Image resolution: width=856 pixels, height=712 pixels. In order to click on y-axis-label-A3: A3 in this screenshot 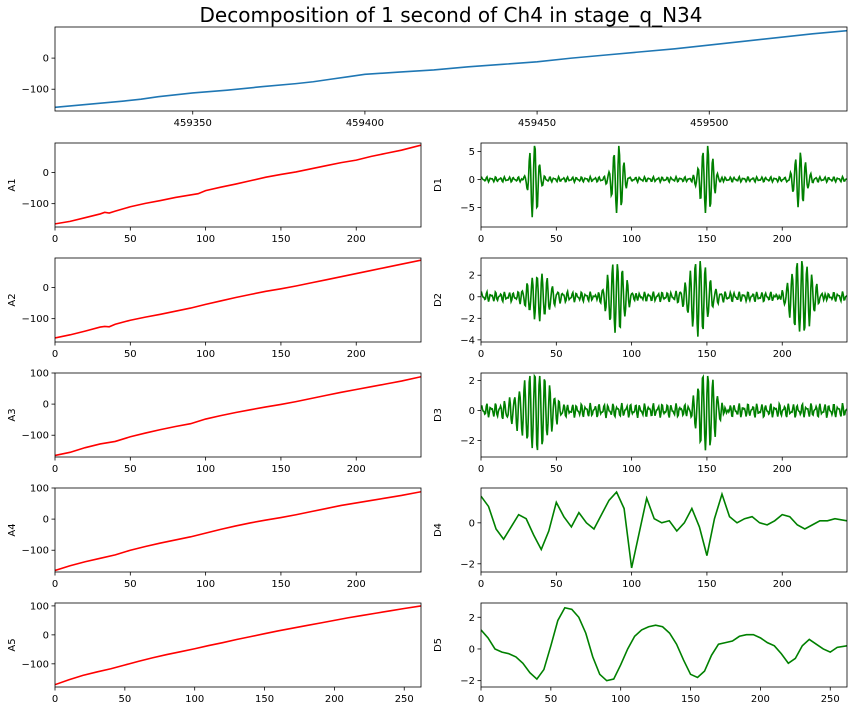, I will do `click(12, 414)`.